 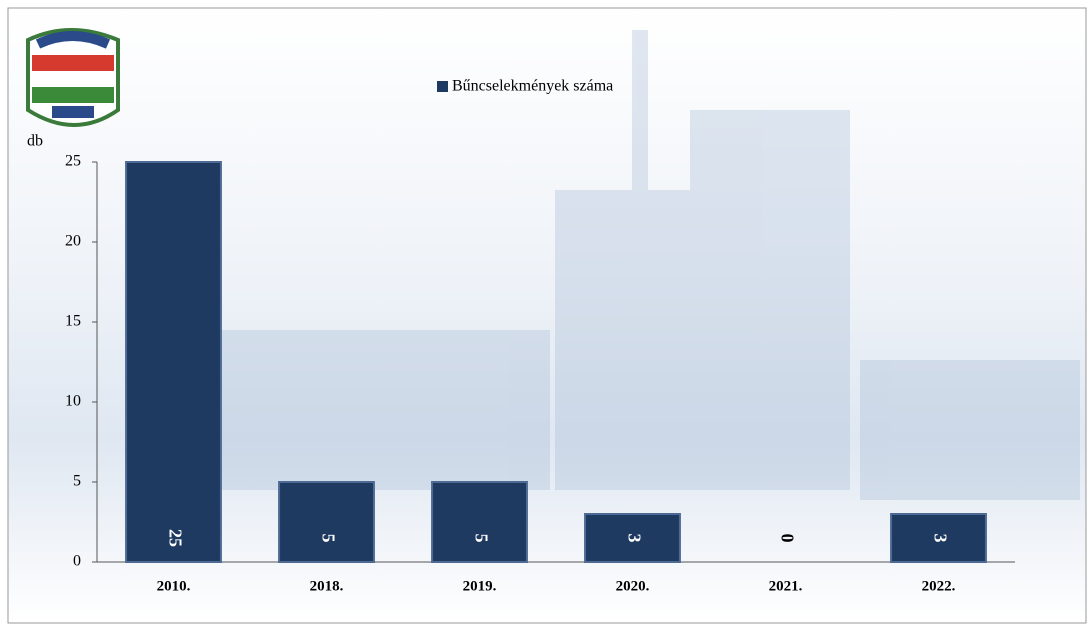 What do you see at coordinates (77, 561) in the screenshot?
I see `y-tick-label: 0` at bounding box center [77, 561].